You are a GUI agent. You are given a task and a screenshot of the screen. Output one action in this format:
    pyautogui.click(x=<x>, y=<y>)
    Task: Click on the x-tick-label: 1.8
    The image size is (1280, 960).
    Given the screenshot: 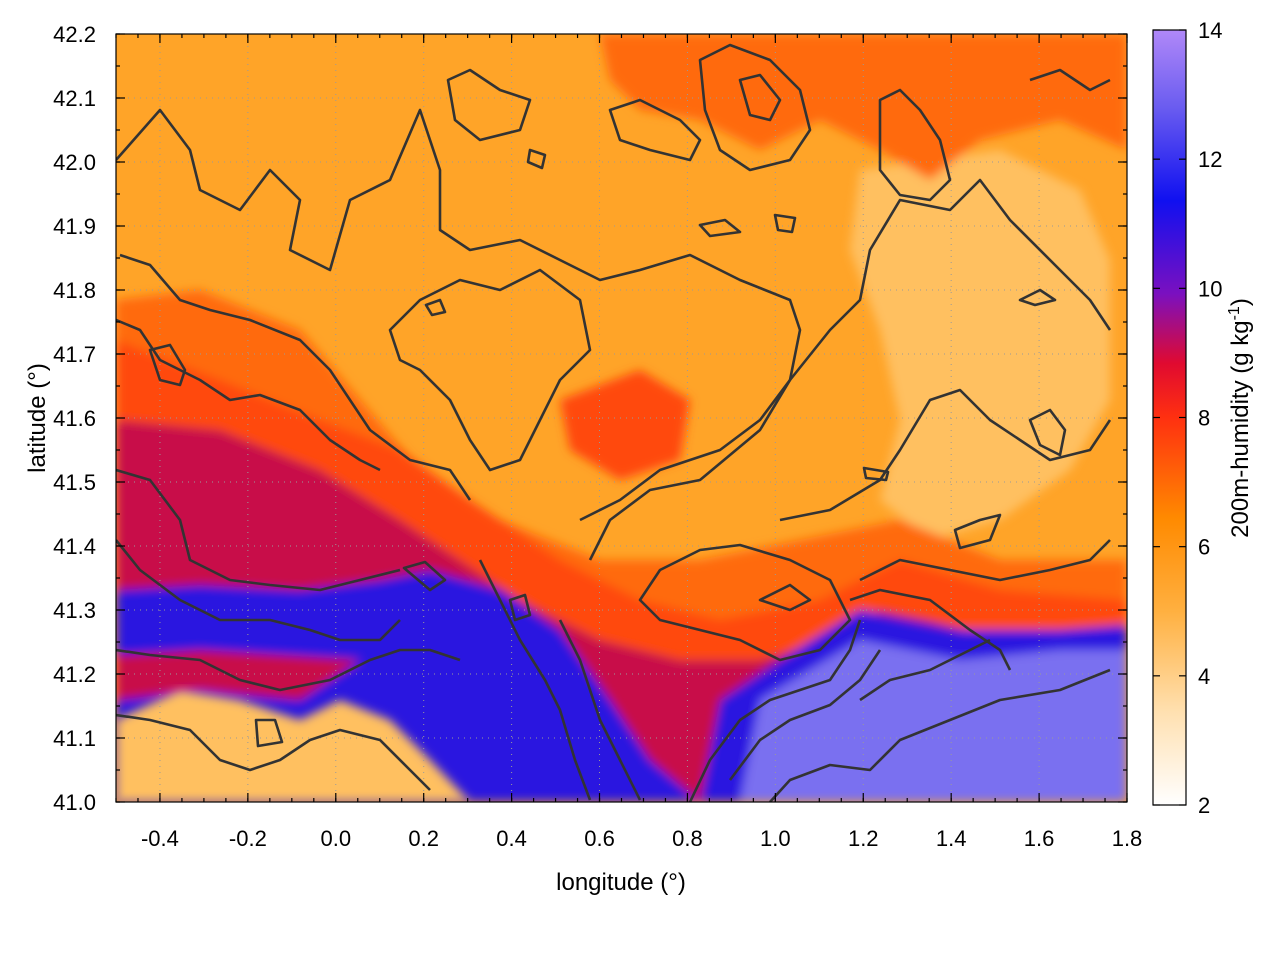 What is the action you would take?
    pyautogui.click(x=1127, y=838)
    